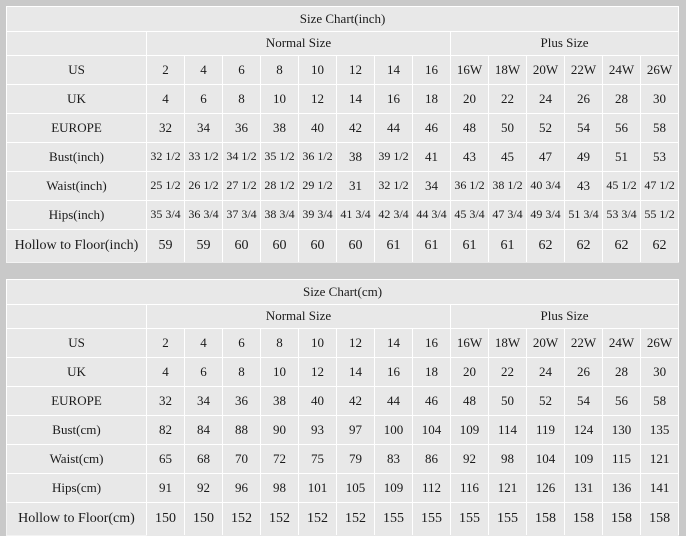 Image resolution: width=686 pixels, height=536 pixels. Describe the element at coordinates (583, 401) in the screenshot. I see `table-cell: 54` at that location.